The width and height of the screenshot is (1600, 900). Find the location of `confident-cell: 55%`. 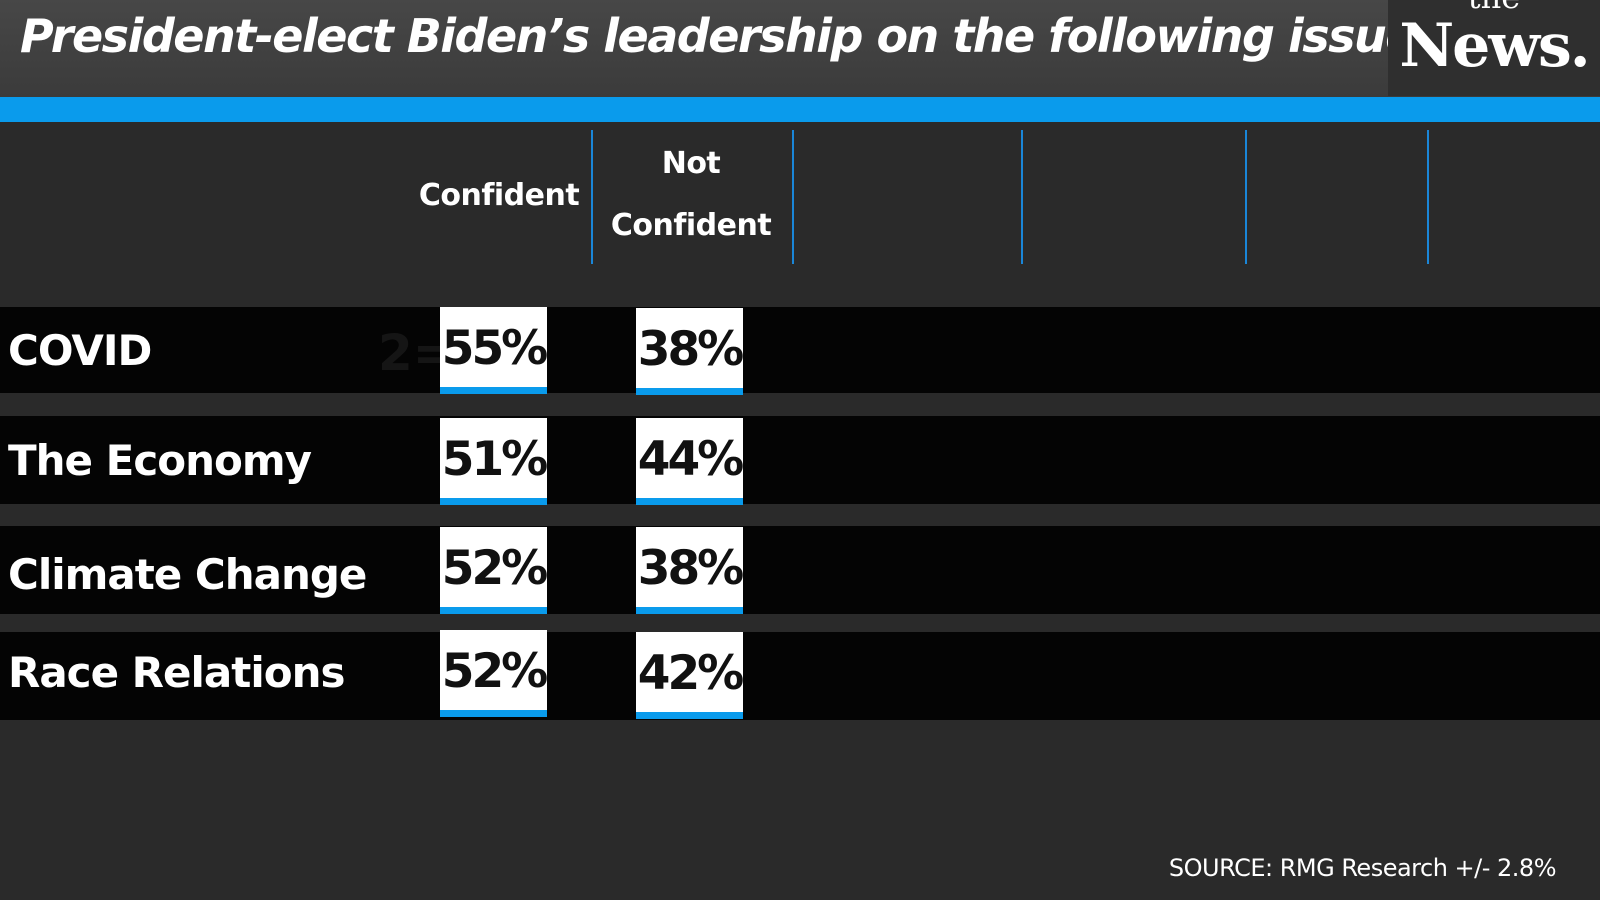

confident-cell: 55% is located at coordinates (494, 350).